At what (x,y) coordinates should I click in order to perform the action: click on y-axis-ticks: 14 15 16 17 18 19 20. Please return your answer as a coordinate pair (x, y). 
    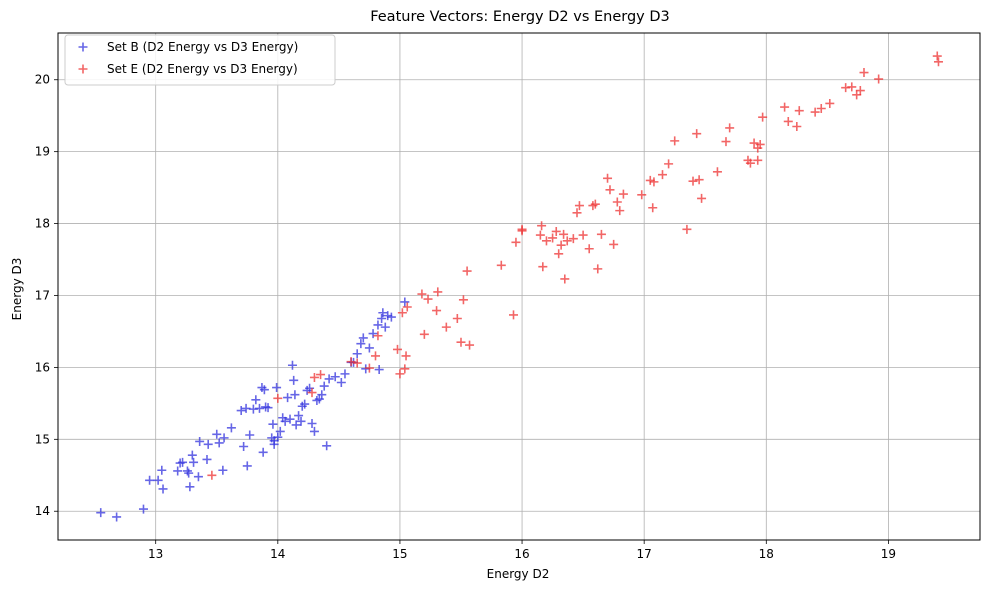
    Looking at the image, I should click on (46, 295).